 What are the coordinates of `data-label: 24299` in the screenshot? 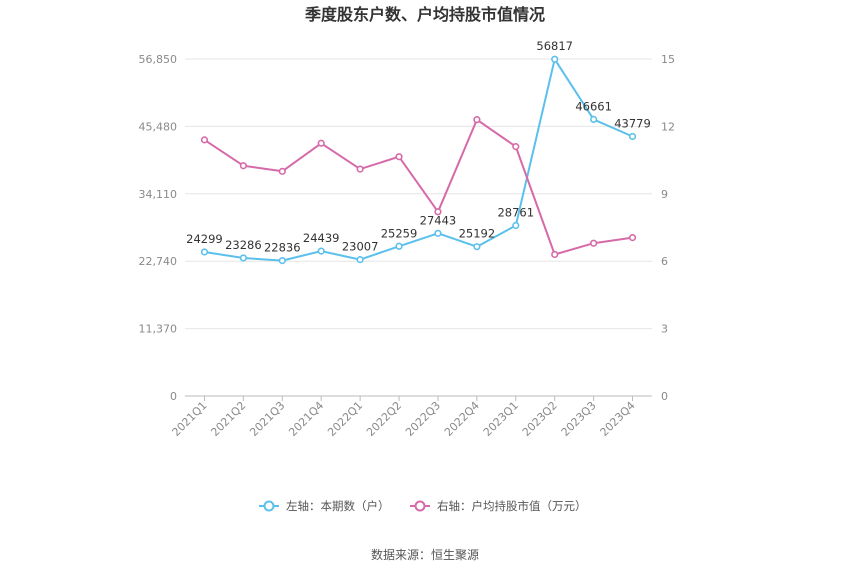 It's located at (204, 239).